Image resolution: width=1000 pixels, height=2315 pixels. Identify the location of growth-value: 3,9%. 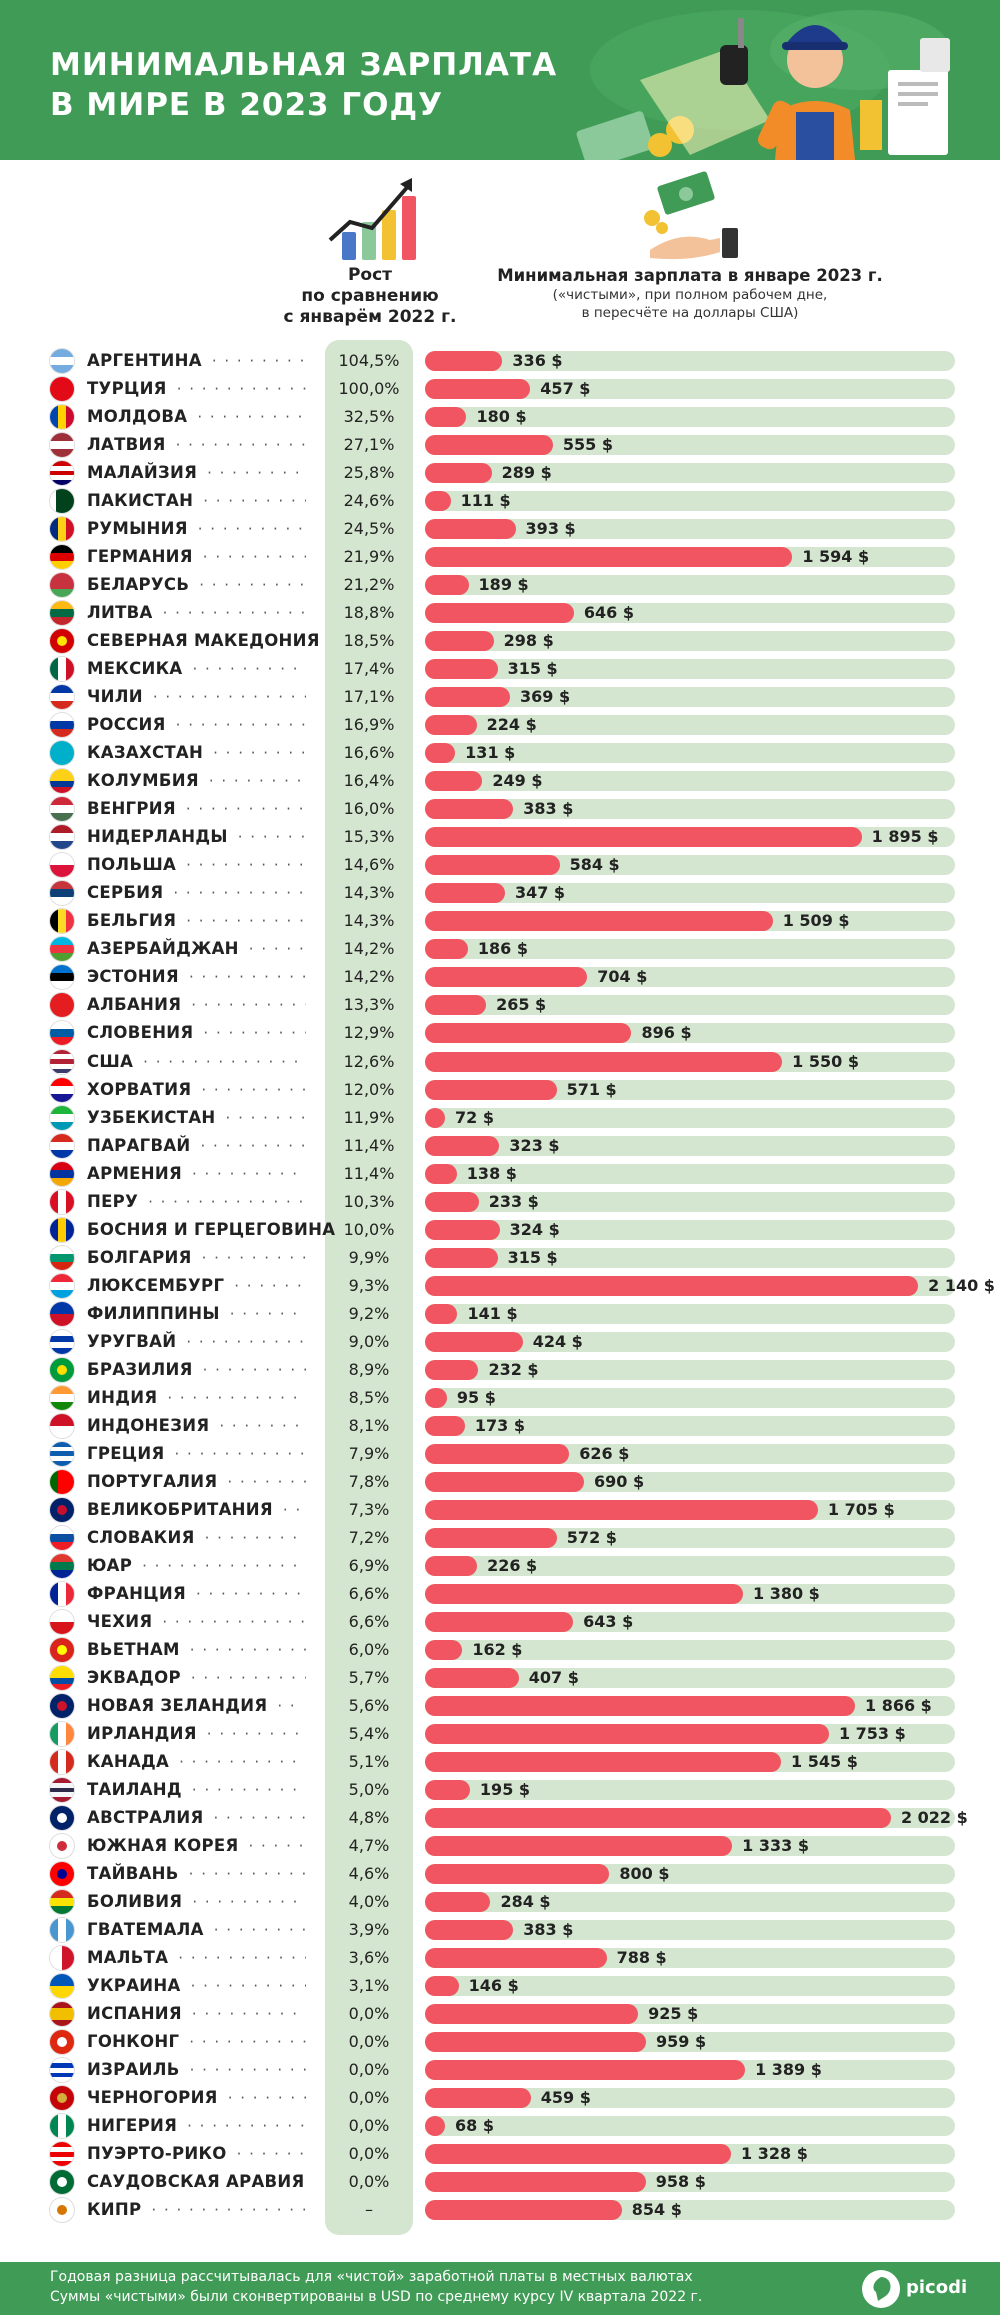
(369, 1930).